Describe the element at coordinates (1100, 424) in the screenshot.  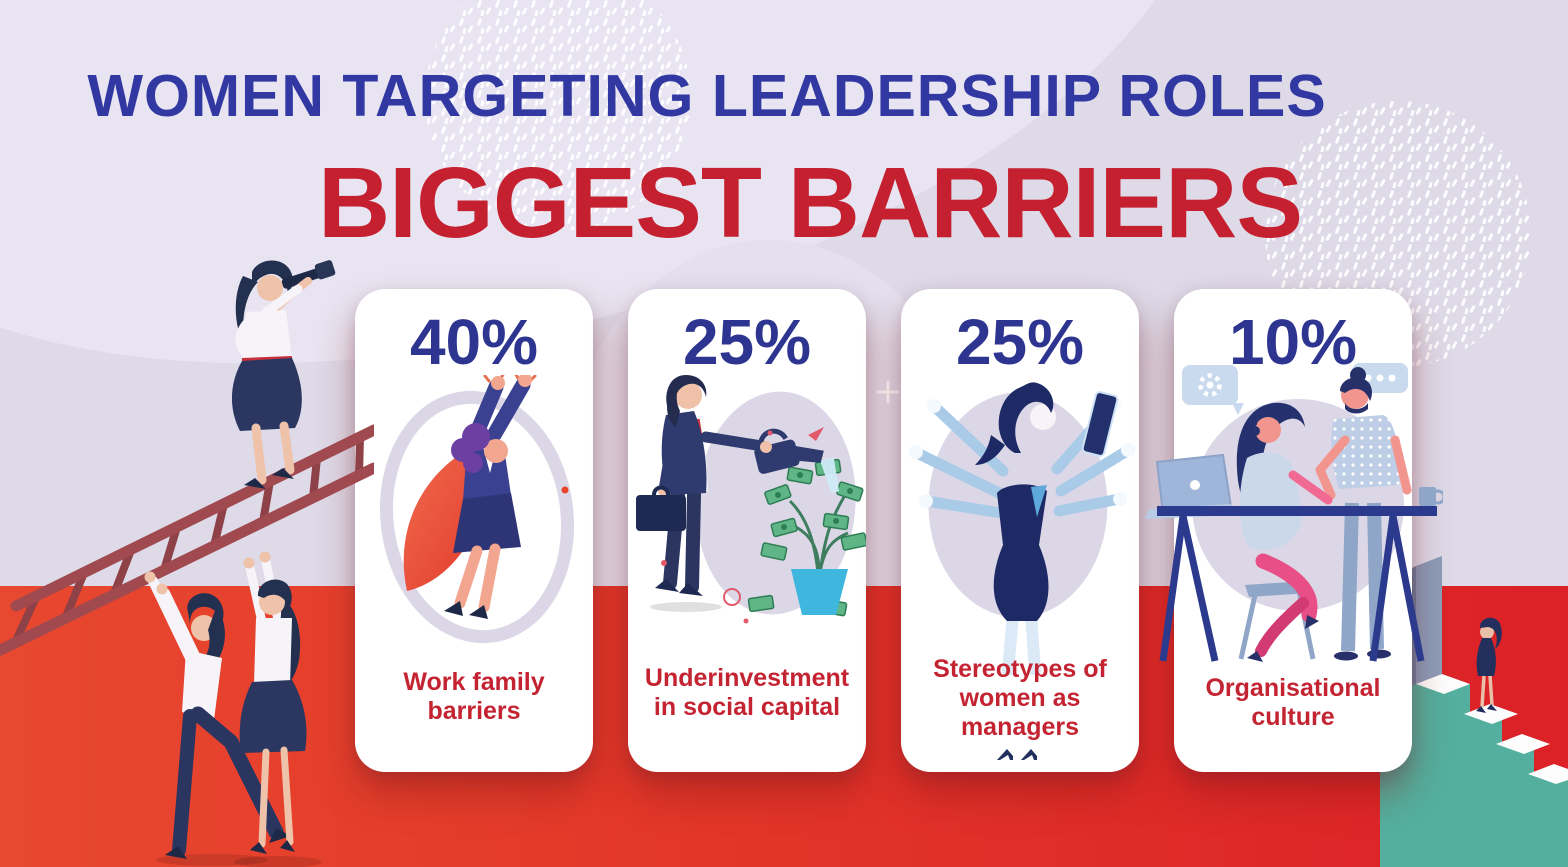
I see `tablet-icon` at that location.